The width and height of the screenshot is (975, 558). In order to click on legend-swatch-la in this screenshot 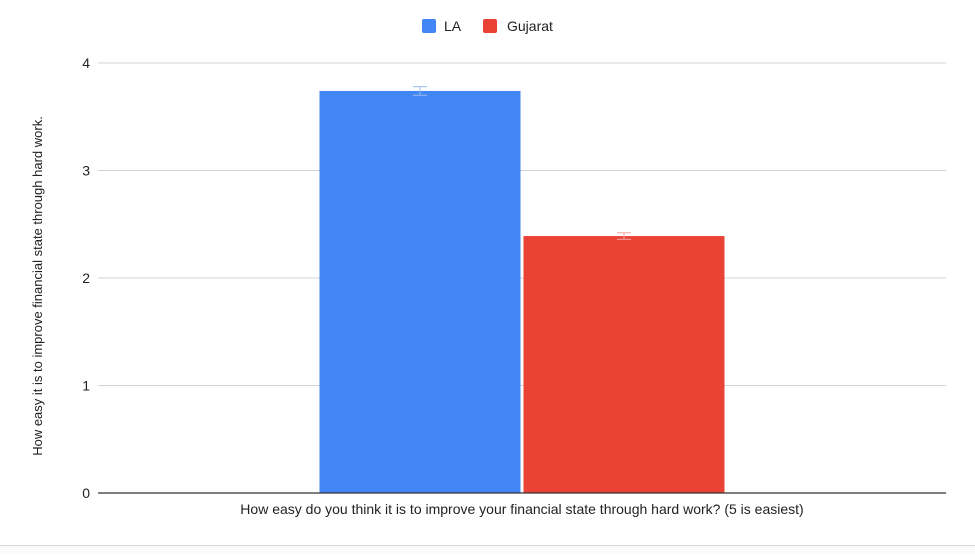, I will do `click(429, 26)`.